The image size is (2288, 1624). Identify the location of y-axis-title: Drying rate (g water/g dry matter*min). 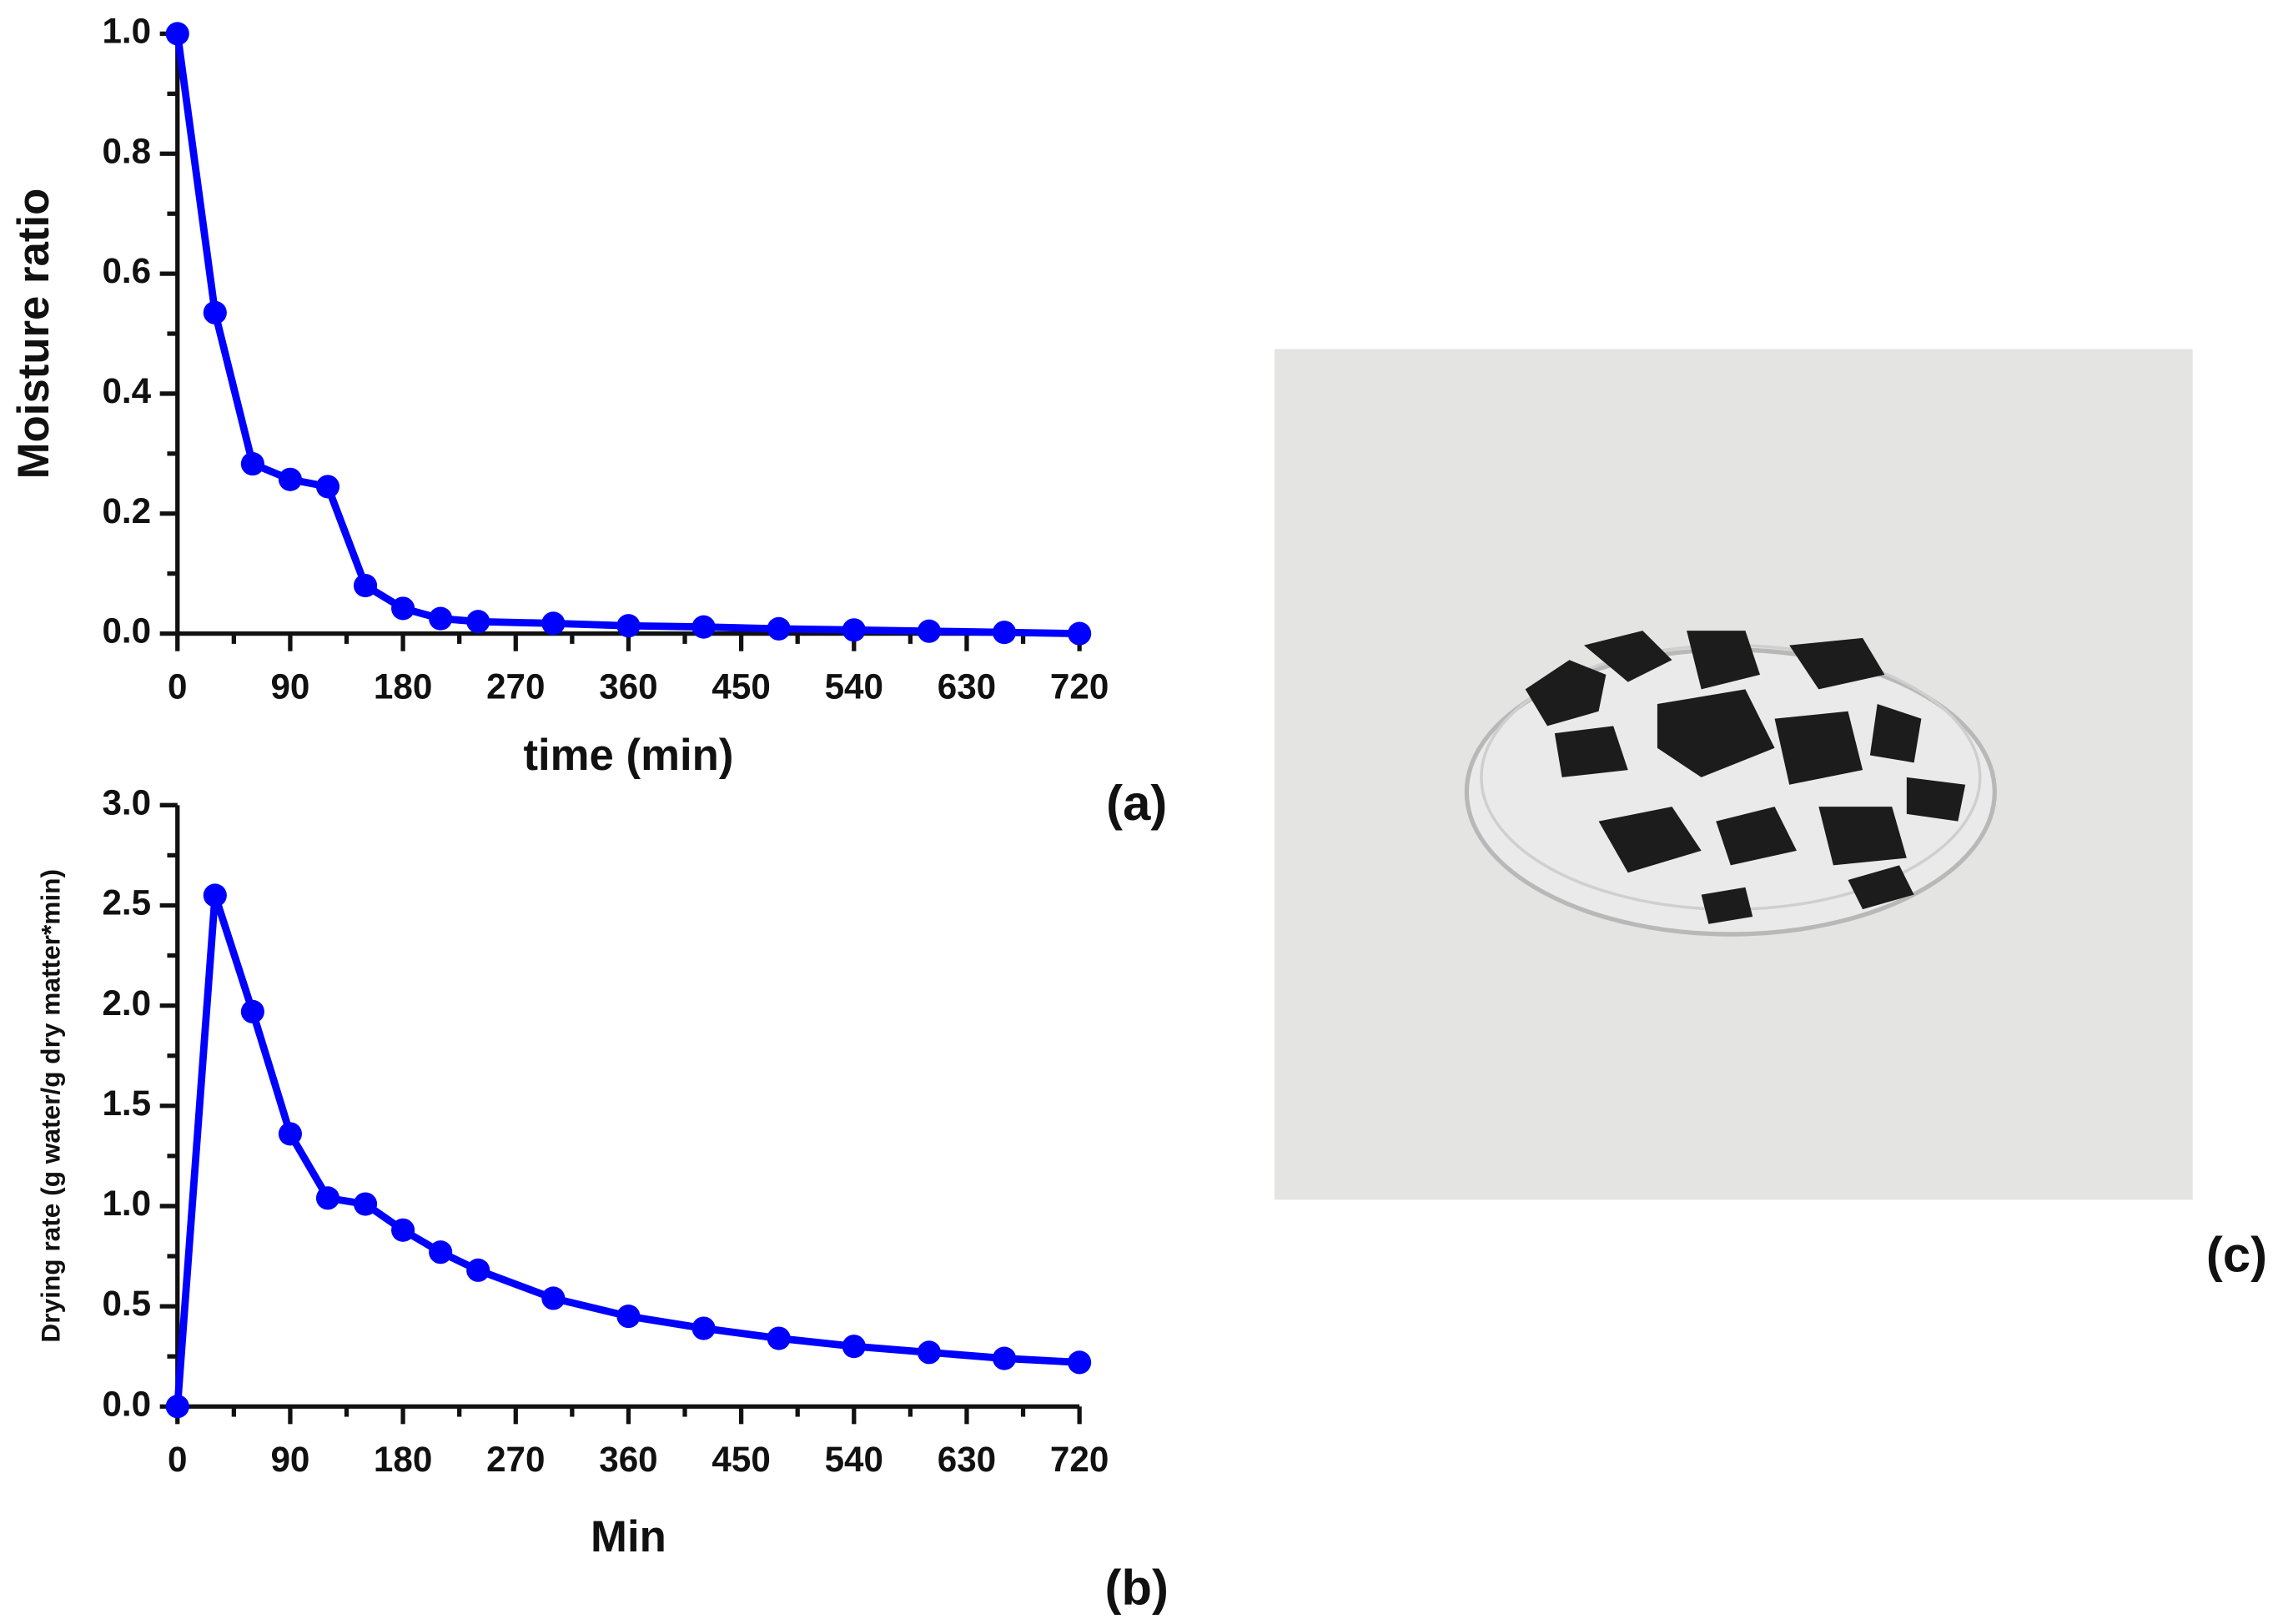
(51, 1106).